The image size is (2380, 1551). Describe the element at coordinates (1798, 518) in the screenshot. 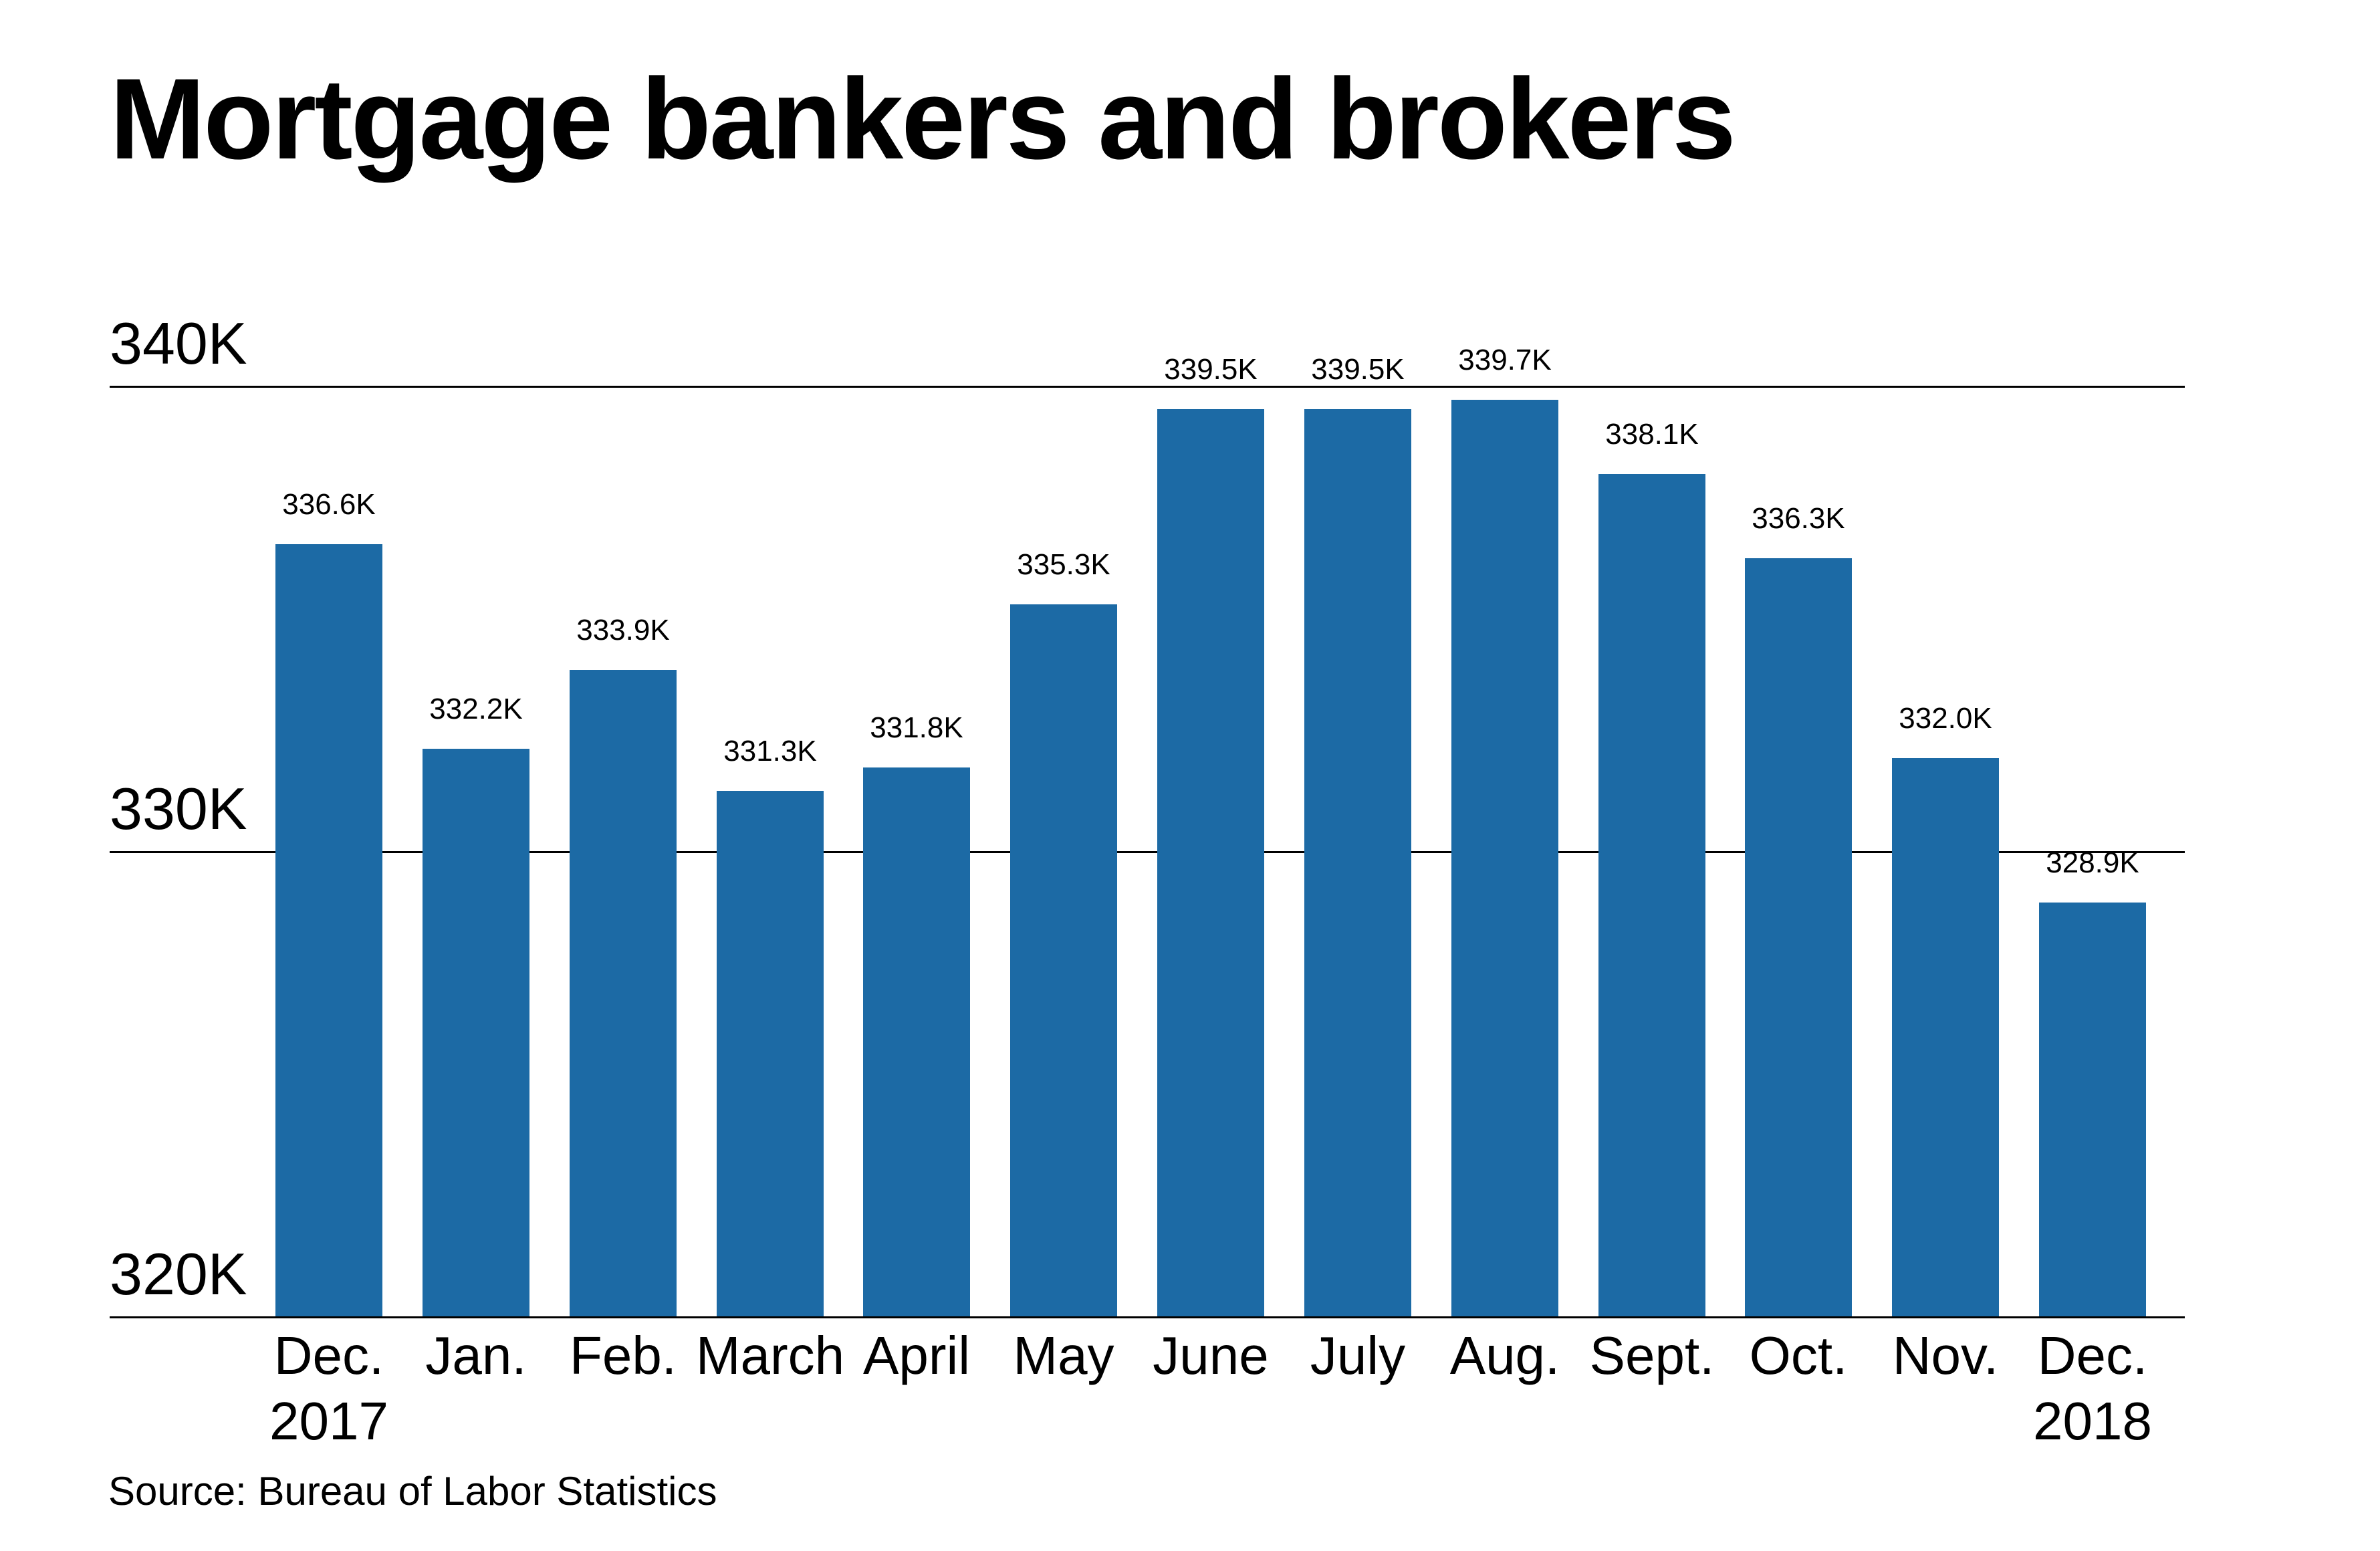

I see `bar-value-label: 336.3K` at that location.